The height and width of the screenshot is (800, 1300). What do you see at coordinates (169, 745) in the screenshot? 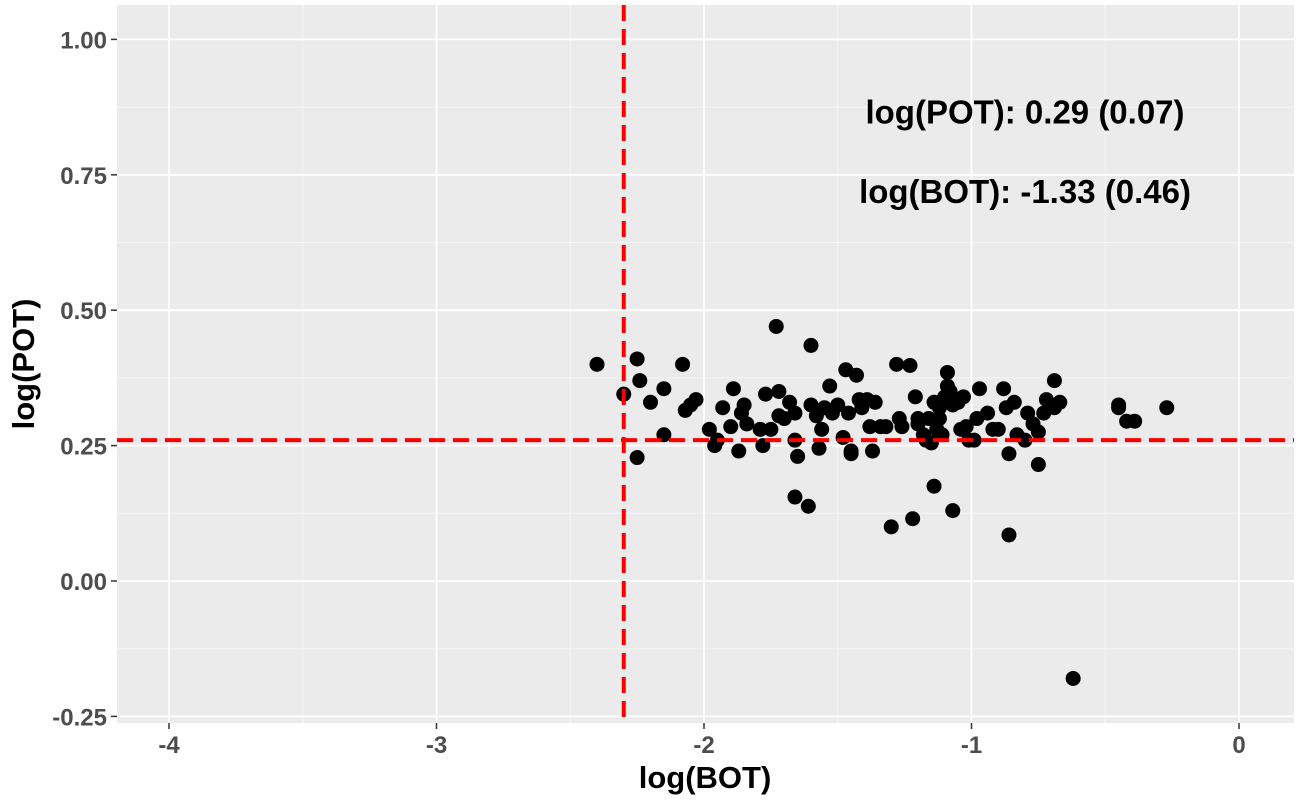
I see `x-tick-label: -4` at bounding box center [169, 745].